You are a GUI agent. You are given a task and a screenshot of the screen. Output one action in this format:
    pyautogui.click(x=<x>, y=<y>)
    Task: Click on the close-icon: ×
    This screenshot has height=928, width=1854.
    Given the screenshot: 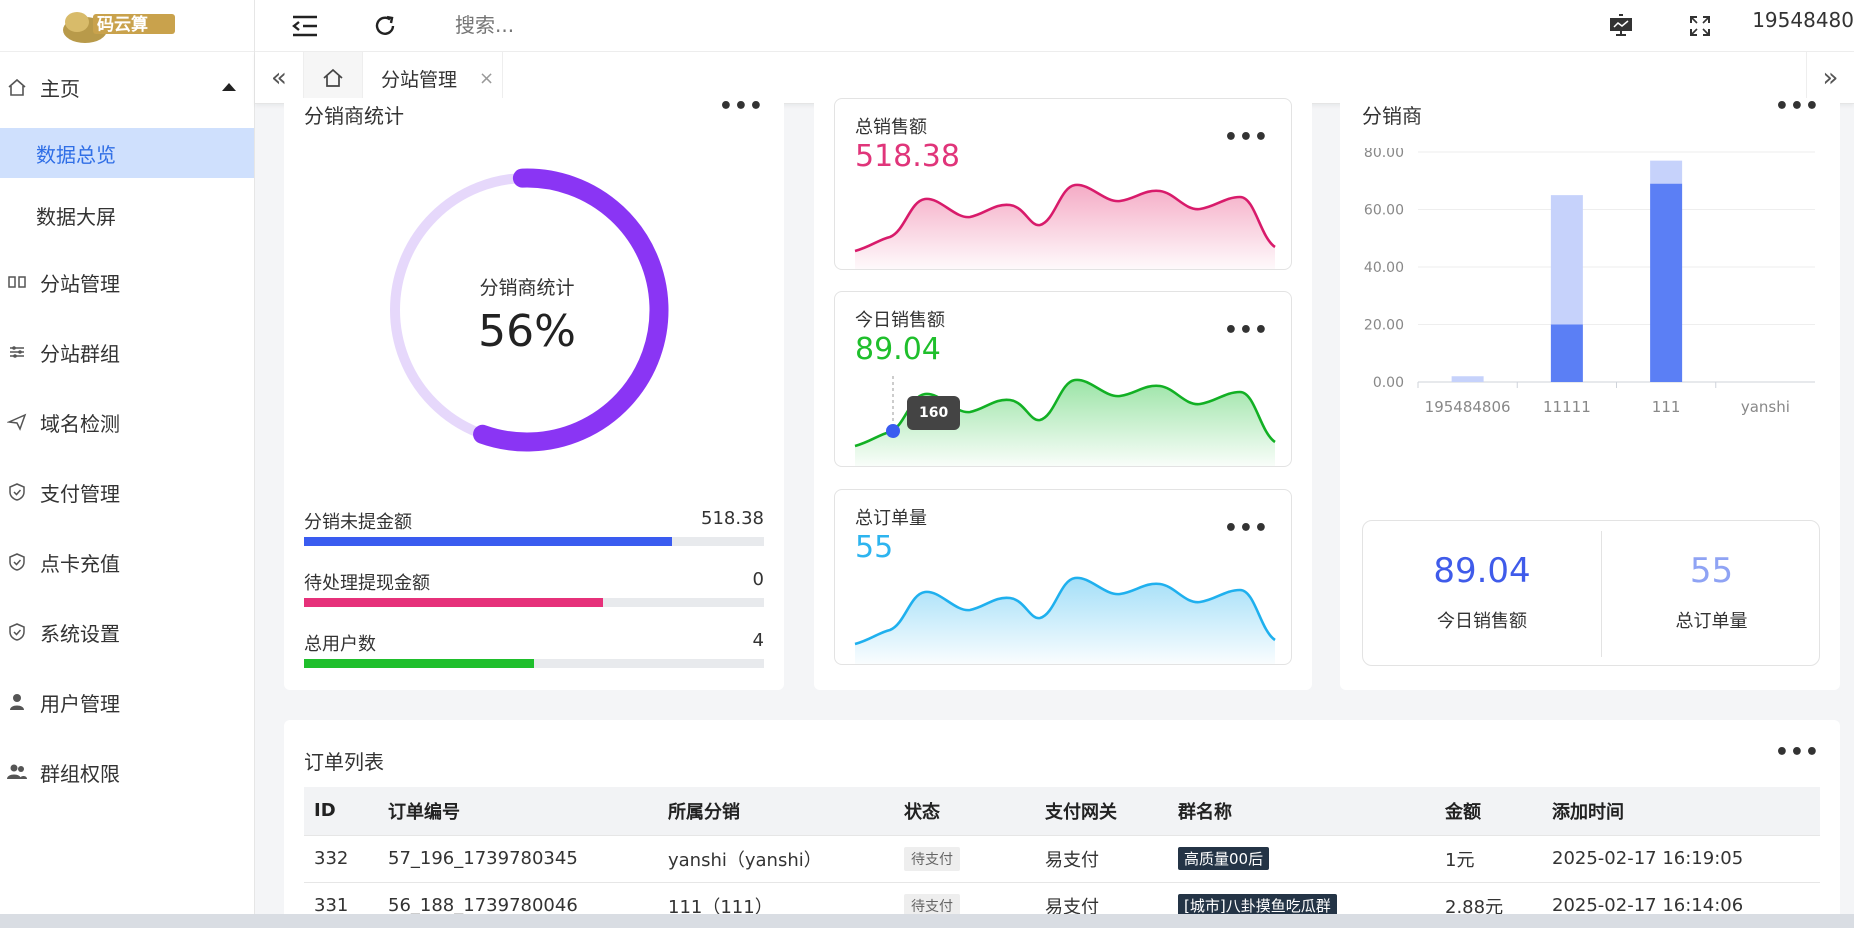 What is the action you would take?
    pyautogui.click(x=487, y=78)
    